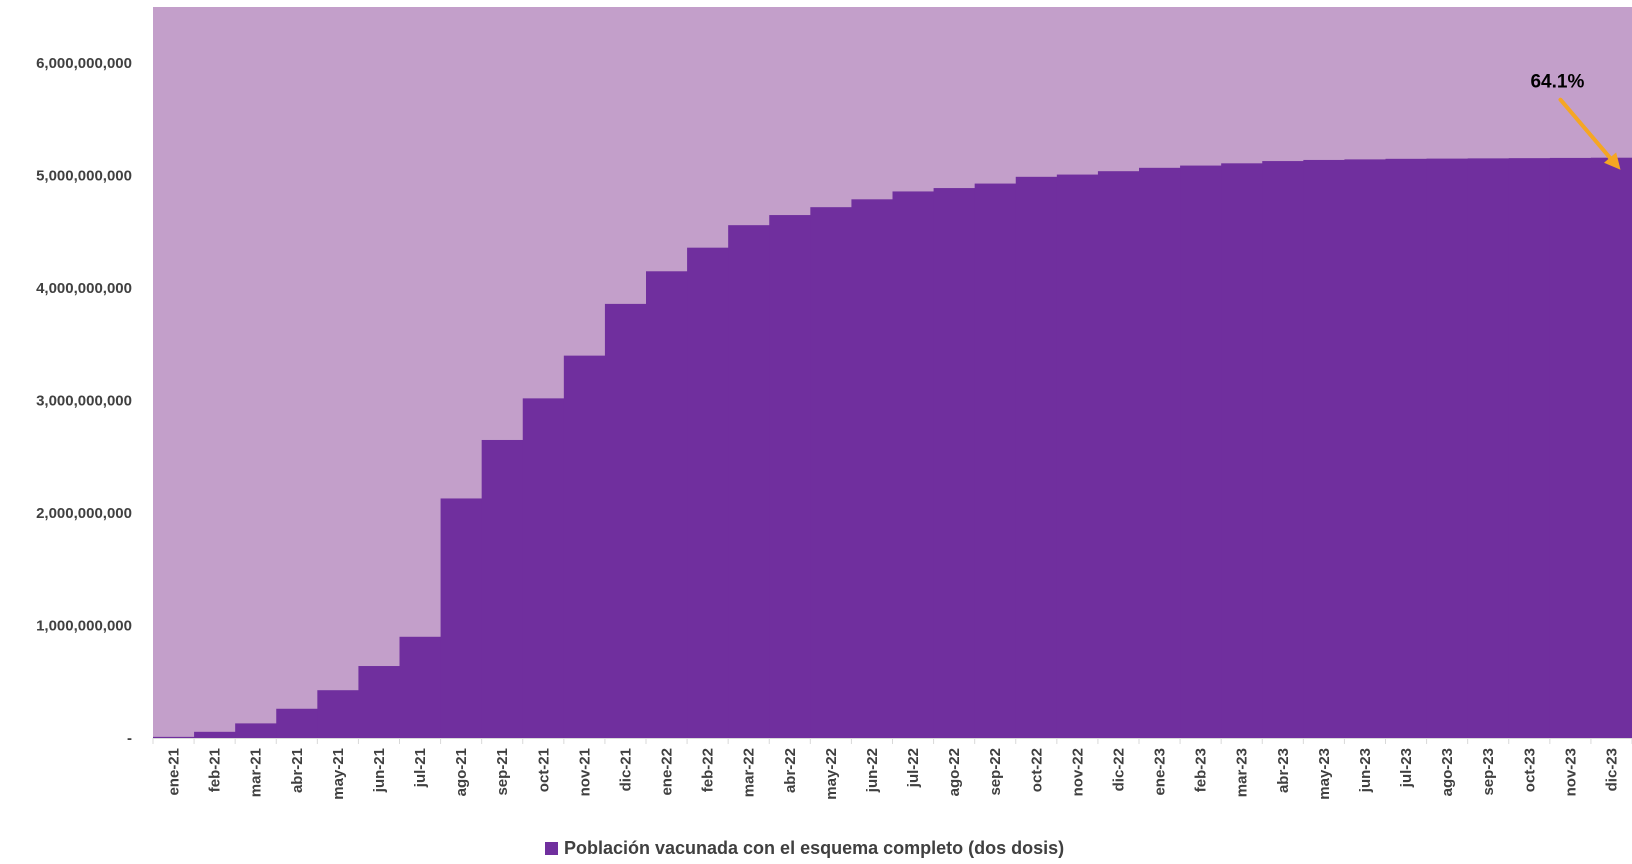 This screenshot has width=1632, height=864. Describe the element at coordinates (1488, 772) in the screenshot. I see `x-tick-label: sep-23` at that location.